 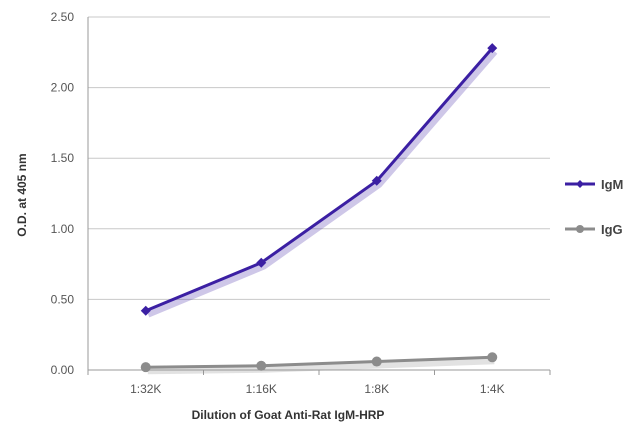 I want to click on series-line-shadow, so click(x=321, y=365).